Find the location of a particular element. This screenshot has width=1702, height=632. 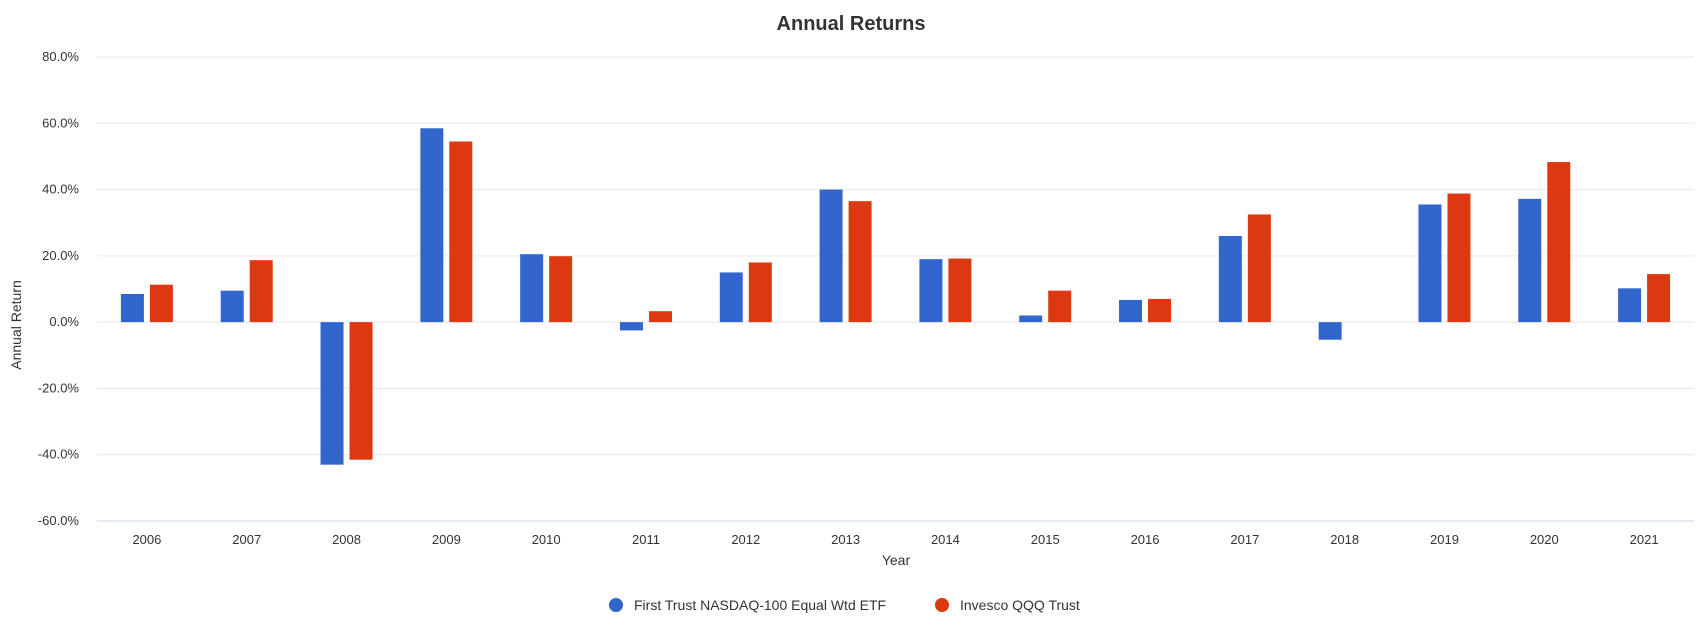

x-tick-label: 2018 is located at coordinates (1344, 539).